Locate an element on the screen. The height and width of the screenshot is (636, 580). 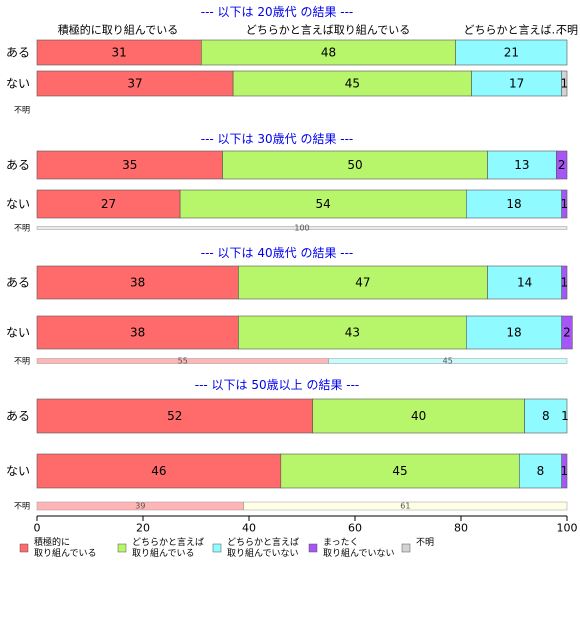
bar-value-label: 35 is located at coordinates (129, 165).